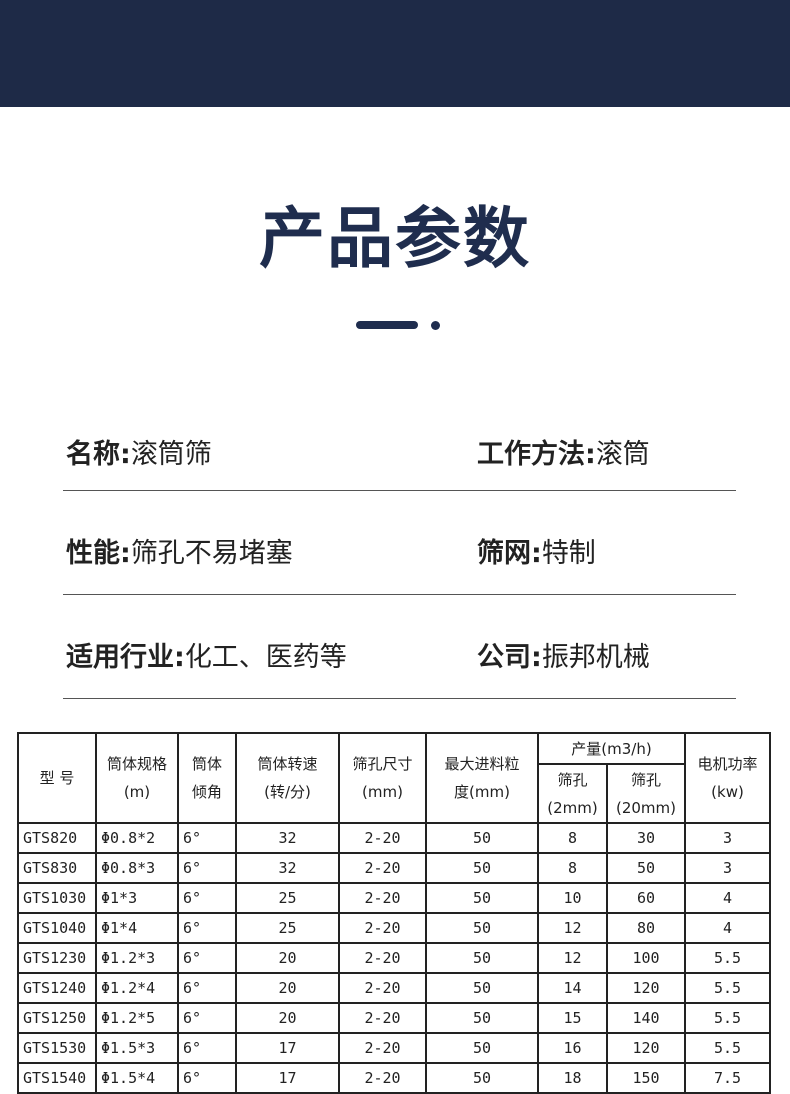 The height and width of the screenshot is (1094, 790). Describe the element at coordinates (646, 958) in the screenshot. I see `cell-output-20mm: 100` at that location.